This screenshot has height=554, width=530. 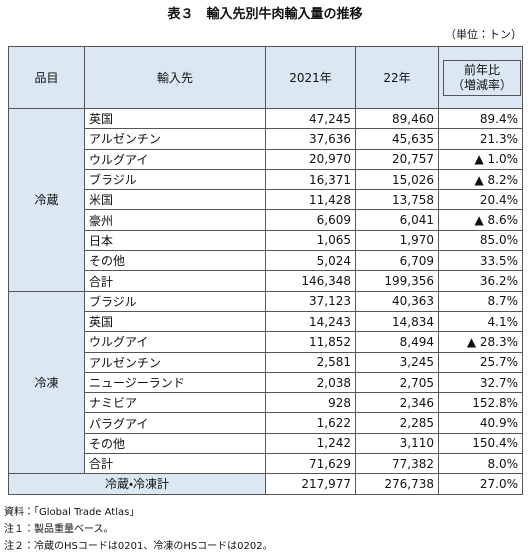 I want to click on value-cell: 37,636, so click(x=310, y=139).